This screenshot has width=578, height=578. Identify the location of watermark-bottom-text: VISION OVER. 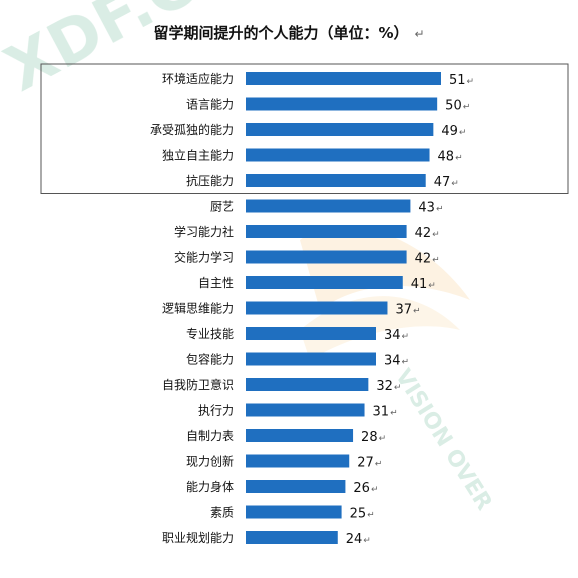
(443, 440).